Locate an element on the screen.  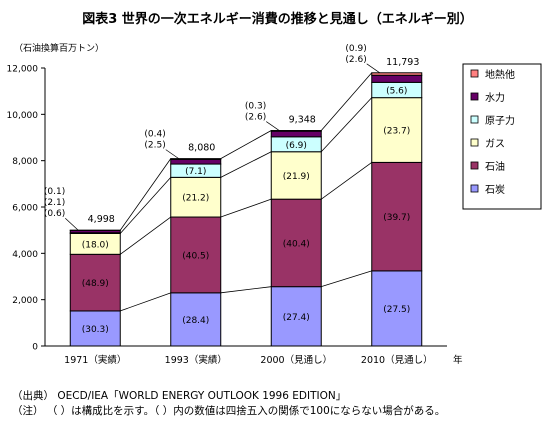
share-label-ガス: (21.2) is located at coordinates (195, 199).